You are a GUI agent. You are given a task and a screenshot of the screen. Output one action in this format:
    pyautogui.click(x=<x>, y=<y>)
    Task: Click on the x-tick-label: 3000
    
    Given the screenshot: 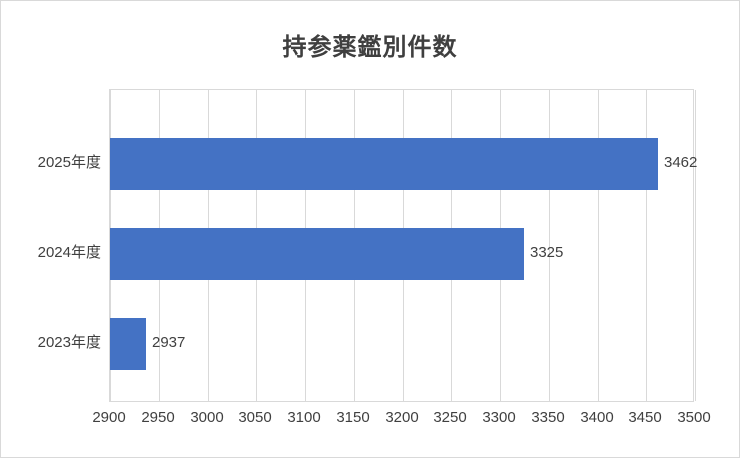 What is the action you would take?
    pyautogui.click(x=207, y=417)
    